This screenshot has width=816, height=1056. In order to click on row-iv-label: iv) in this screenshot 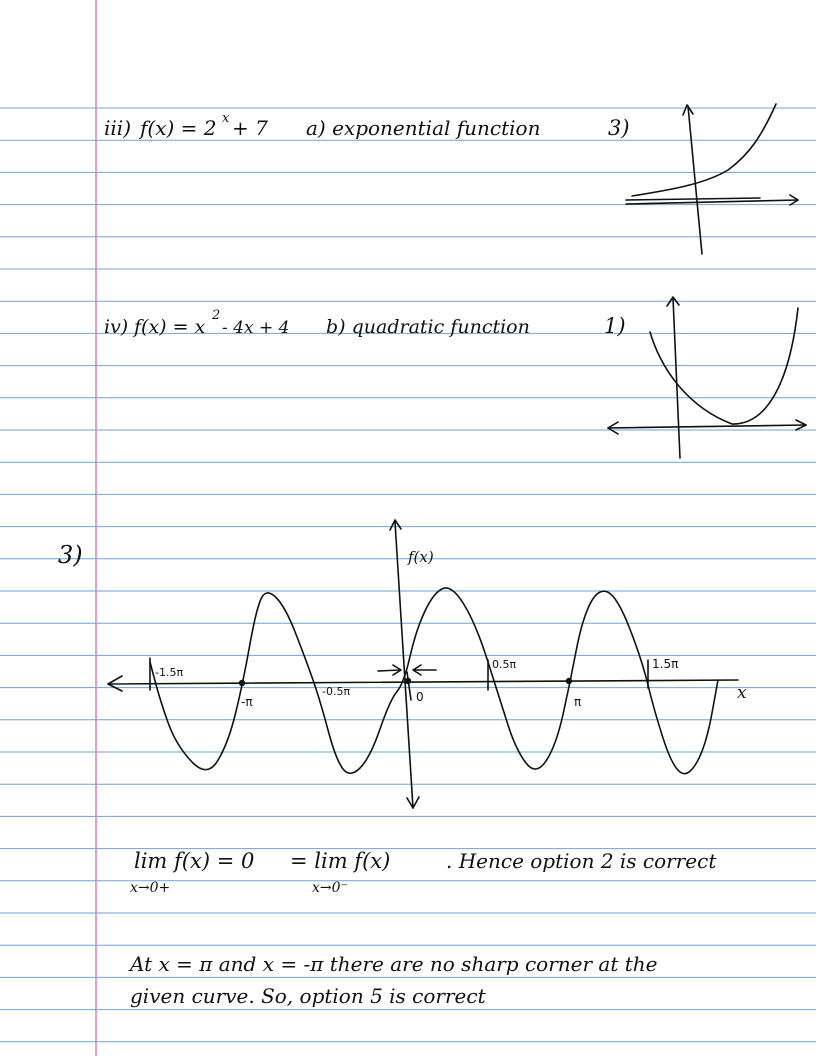, I will do `click(116, 327)`.